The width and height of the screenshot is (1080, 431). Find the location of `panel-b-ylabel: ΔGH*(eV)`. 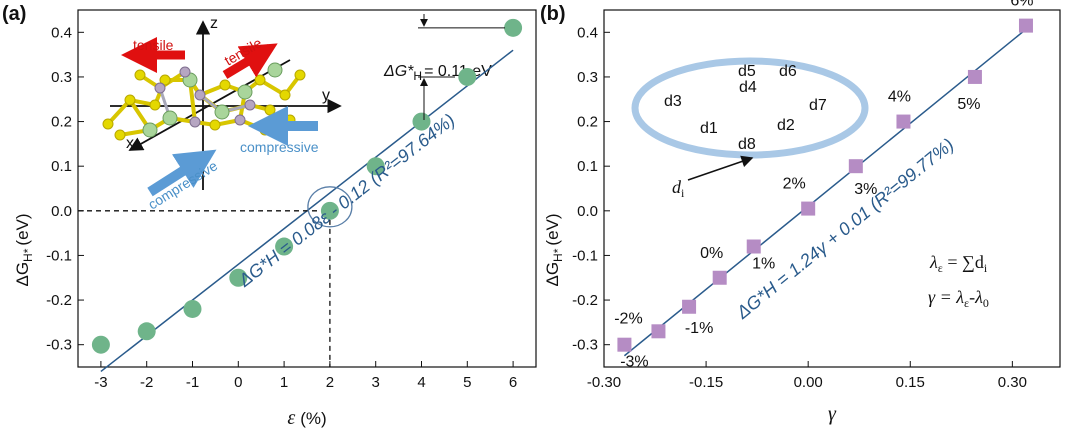

panel-b-ylabel: ΔGH*(eV) is located at coordinates (554, 249).